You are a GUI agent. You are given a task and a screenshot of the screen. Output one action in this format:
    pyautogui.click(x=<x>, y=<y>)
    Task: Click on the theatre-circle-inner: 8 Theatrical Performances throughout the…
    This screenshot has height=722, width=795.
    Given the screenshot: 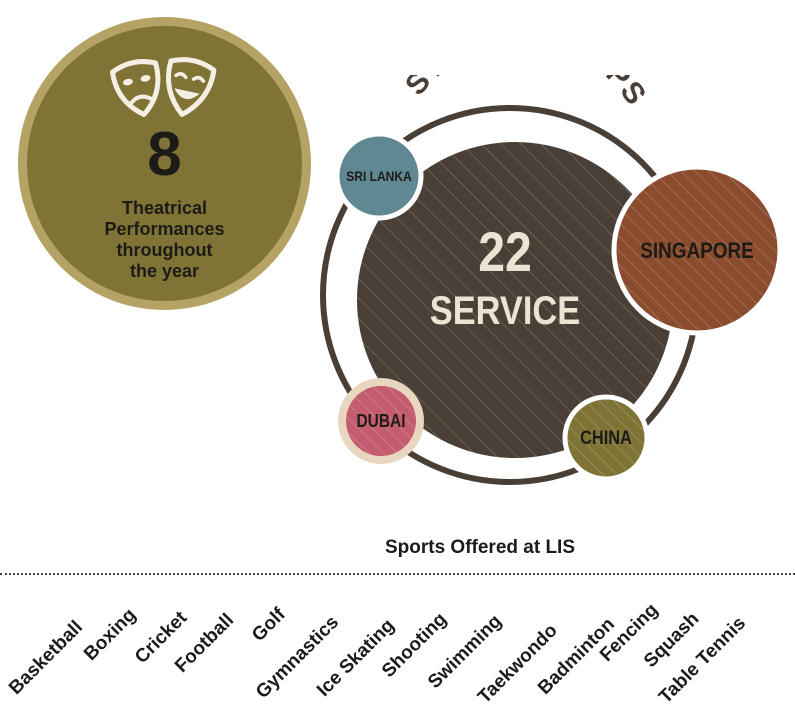 What is the action you would take?
    pyautogui.click(x=164, y=163)
    